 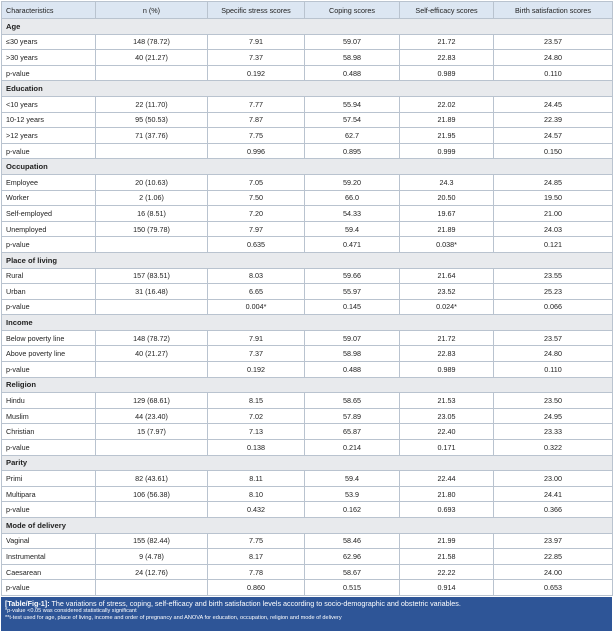 I want to click on table-row: p-value 0.192 0.488 0.989 0.110, so click(x=307, y=73).